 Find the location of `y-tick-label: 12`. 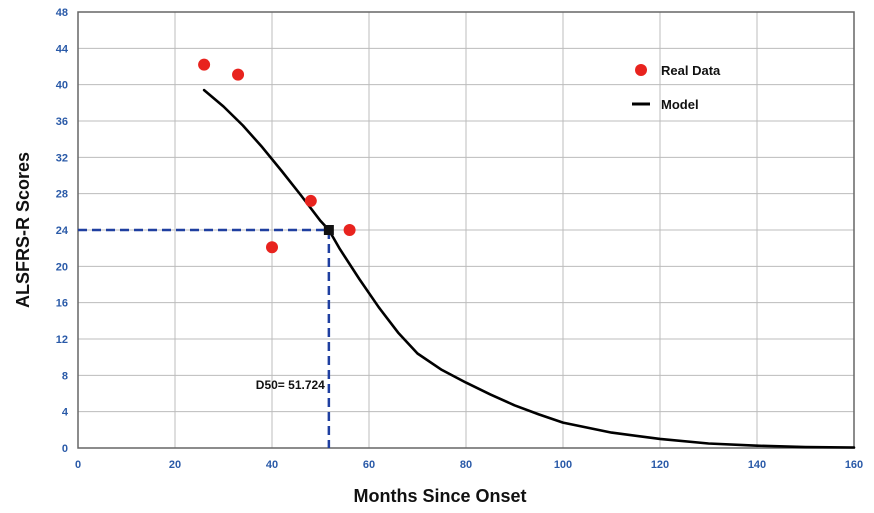

y-tick-label: 12 is located at coordinates (62, 340).